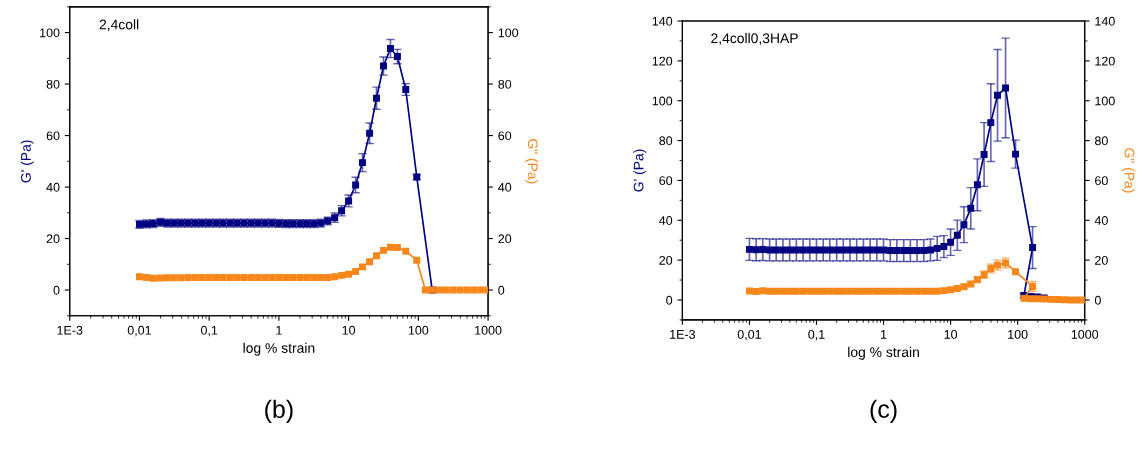  What do you see at coordinates (70, 330) in the screenshot?
I see `x-tick-label: 1E-3` at bounding box center [70, 330].